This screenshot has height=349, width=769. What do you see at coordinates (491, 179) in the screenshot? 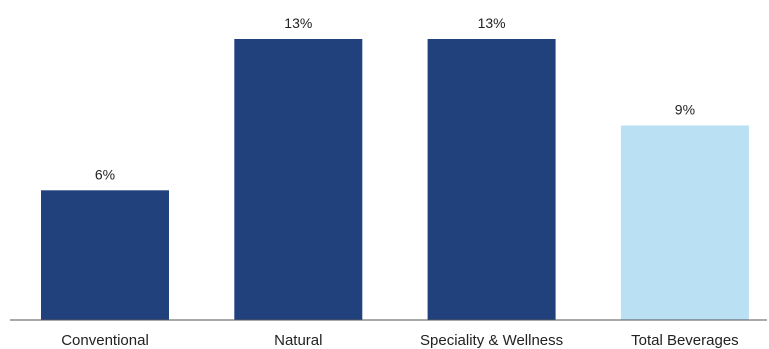
I see `bar-speciality-wellness` at bounding box center [491, 179].